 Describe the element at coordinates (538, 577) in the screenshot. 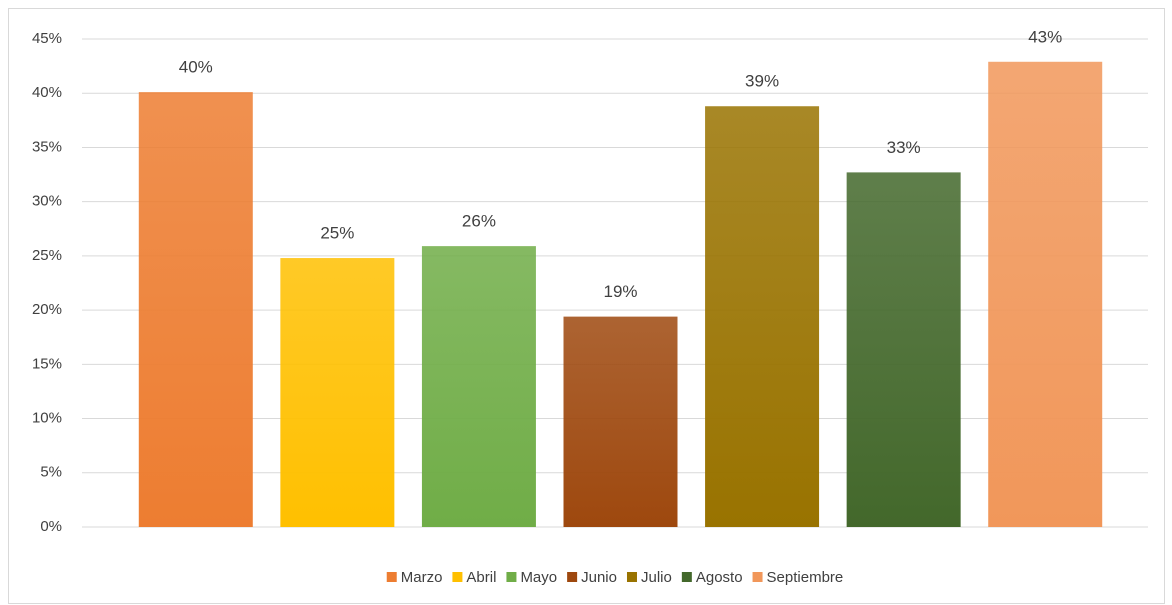

I see `legend-label: Mayo` at that location.